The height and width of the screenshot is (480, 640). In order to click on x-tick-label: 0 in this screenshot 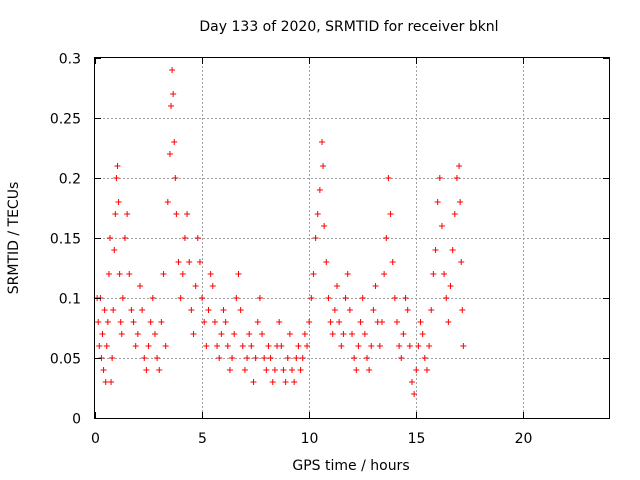, I will do `click(95, 439)`.